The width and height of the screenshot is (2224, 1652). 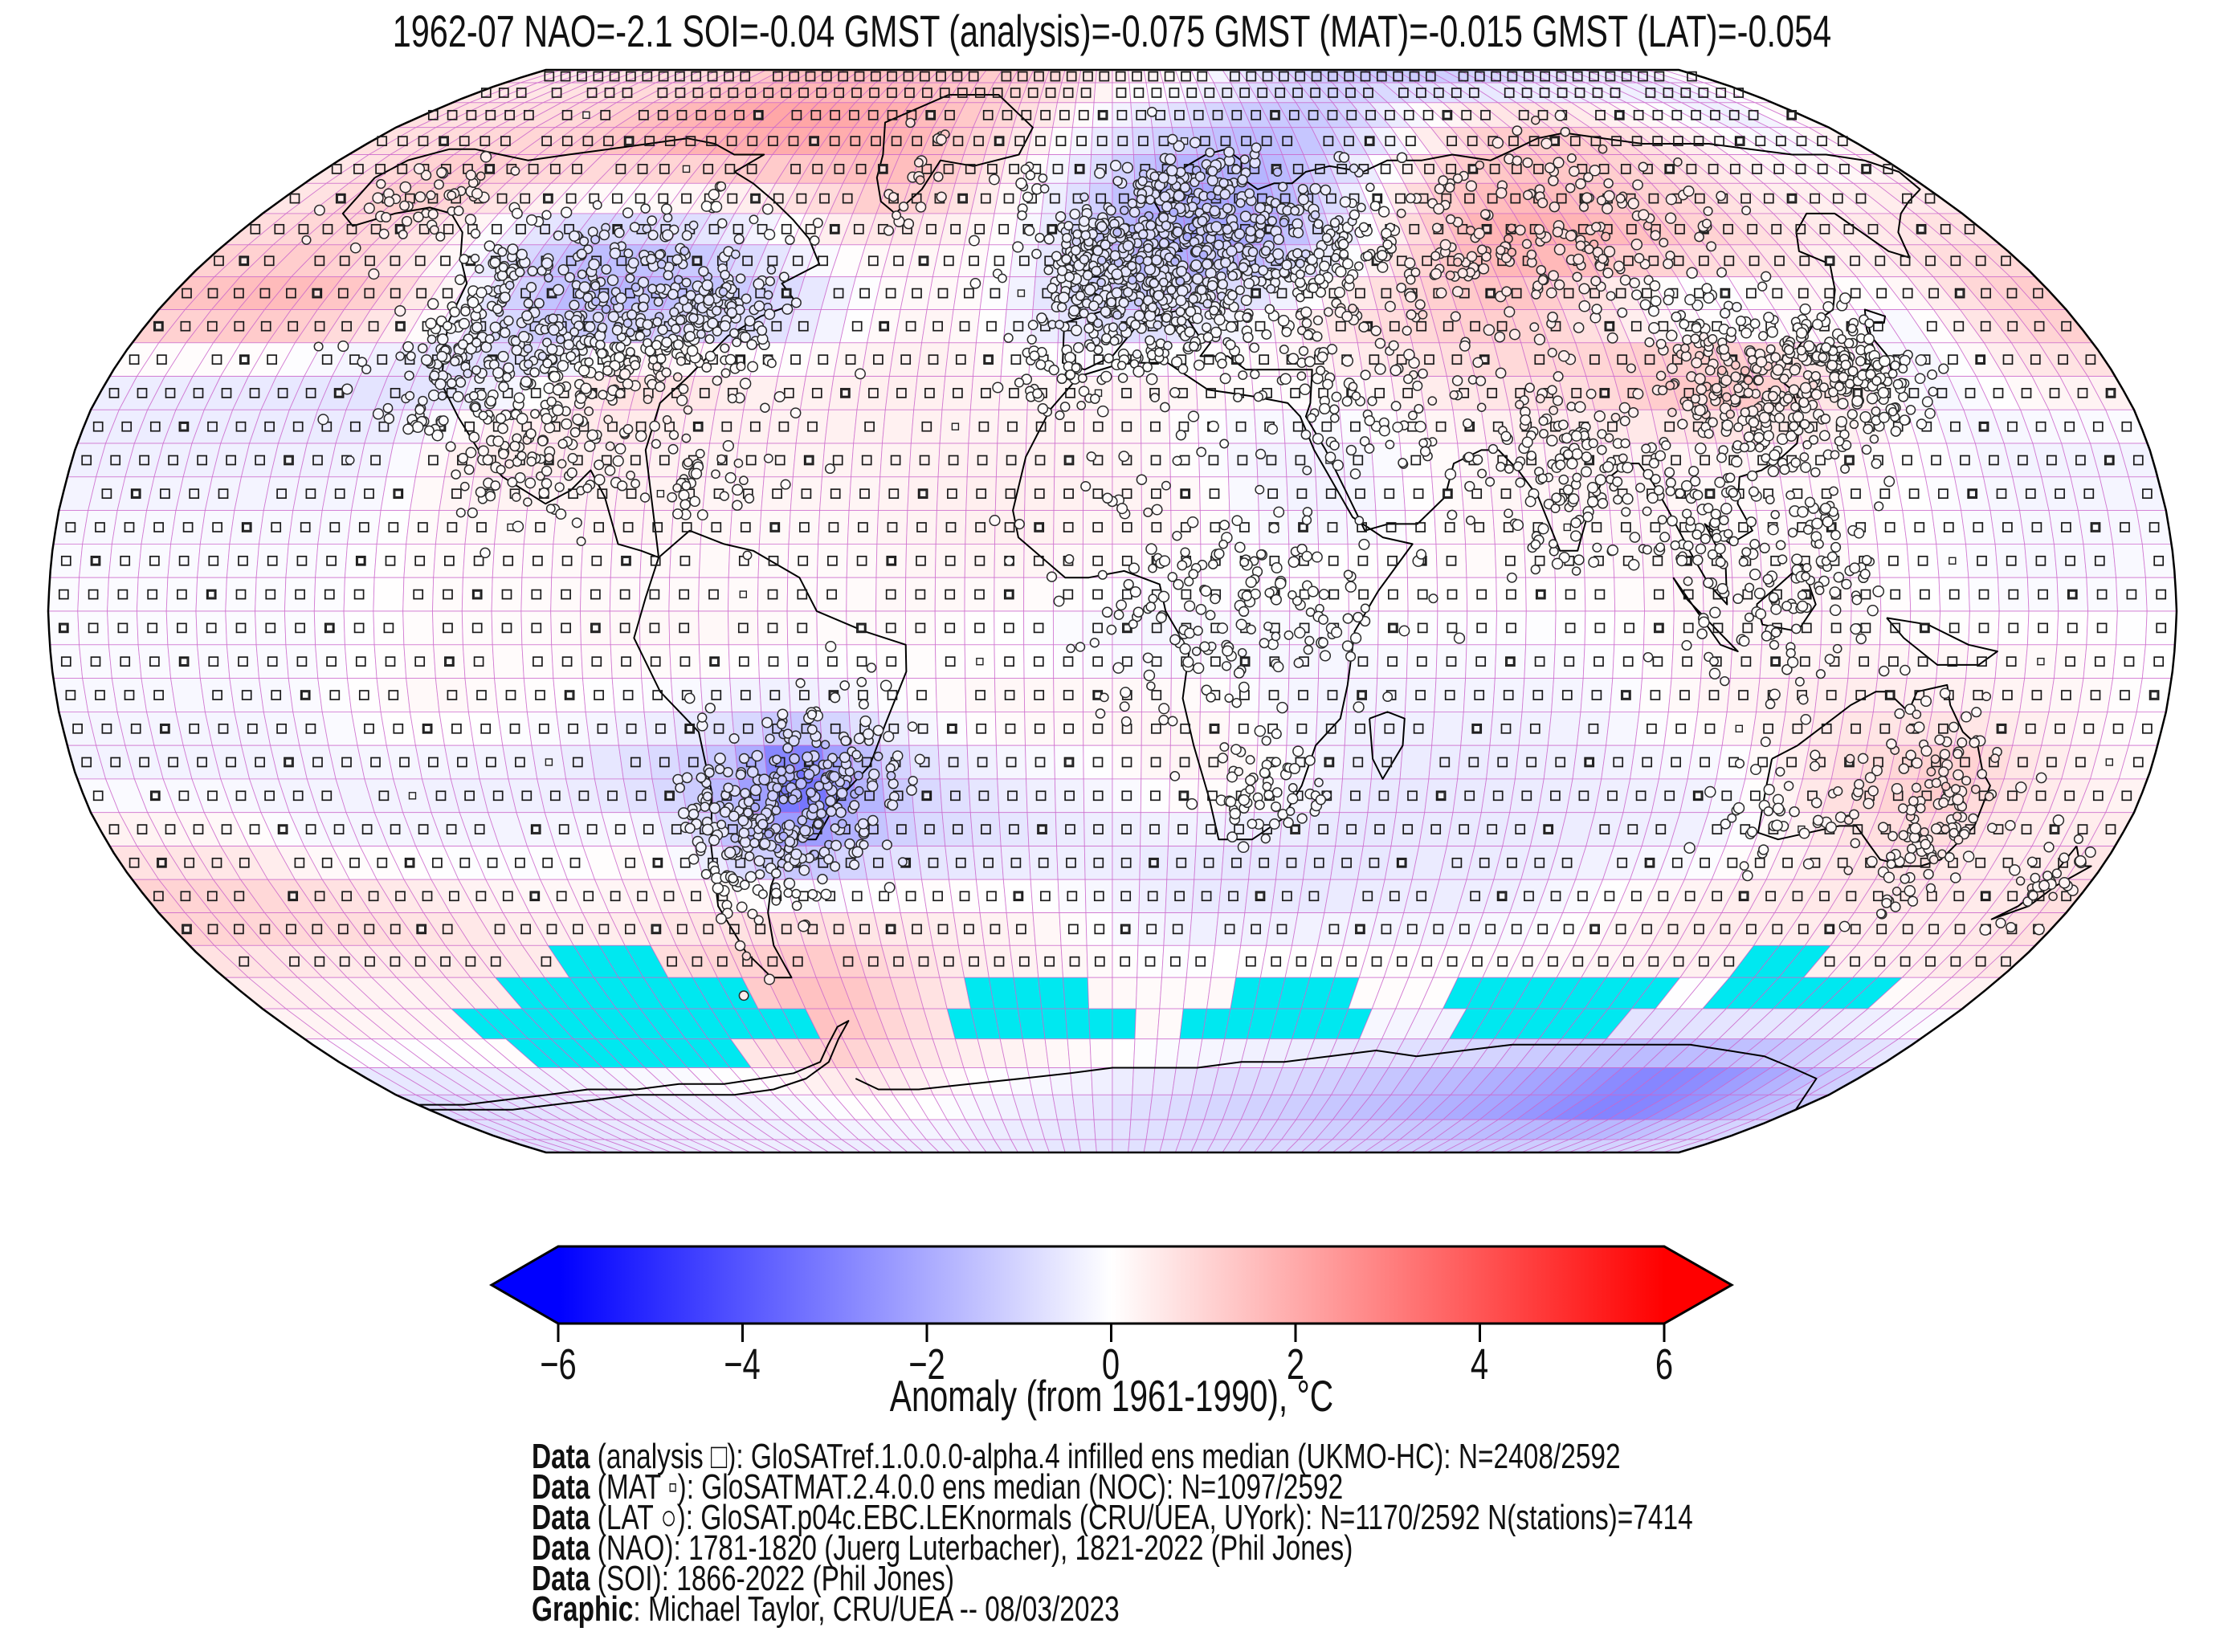 What do you see at coordinates (1665, 1364) in the screenshot?
I see `colorbar-tick-6: 6` at bounding box center [1665, 1364].